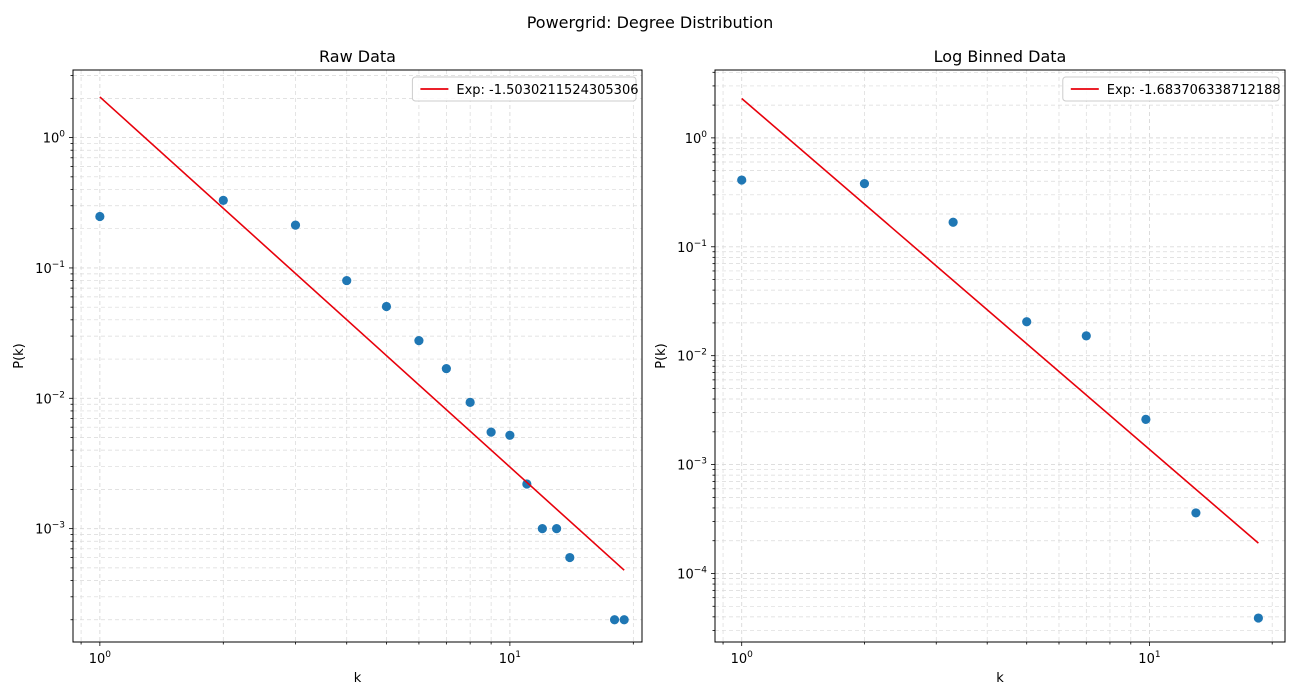 This screenshot has width=1300, height=700. I want to click on y-tick-label: 10⁻⁴, so click(692, 574).